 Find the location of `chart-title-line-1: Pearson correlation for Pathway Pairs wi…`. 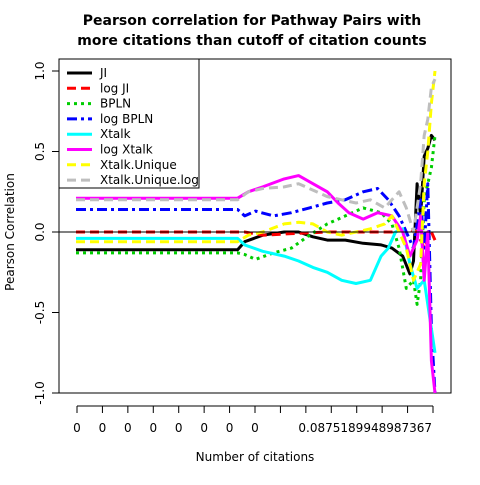

chart-title-line-1: Pearson correlation for Pathway Pairs wi… is located at coordinates (252, 21).